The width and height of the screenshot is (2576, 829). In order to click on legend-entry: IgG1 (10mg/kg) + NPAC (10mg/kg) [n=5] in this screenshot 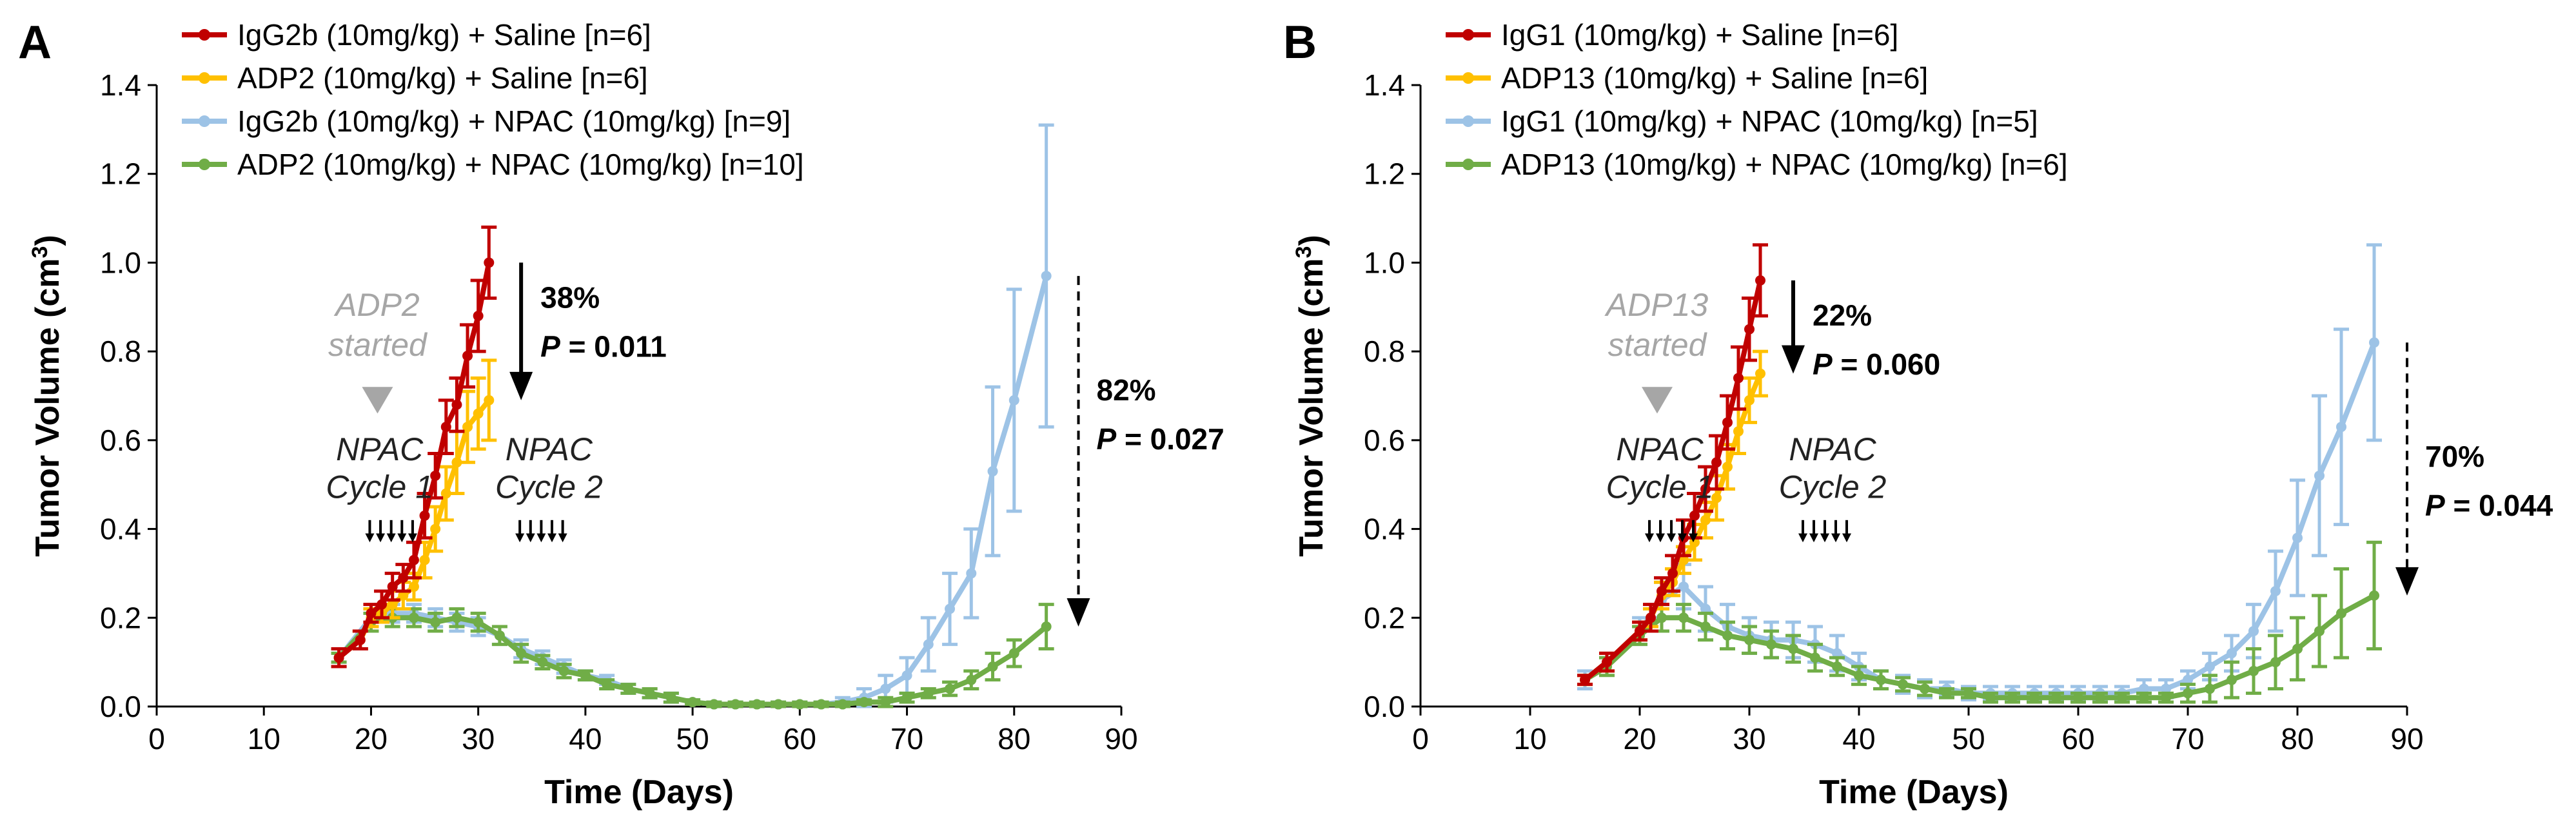, I will do `click(1769, 121)`.